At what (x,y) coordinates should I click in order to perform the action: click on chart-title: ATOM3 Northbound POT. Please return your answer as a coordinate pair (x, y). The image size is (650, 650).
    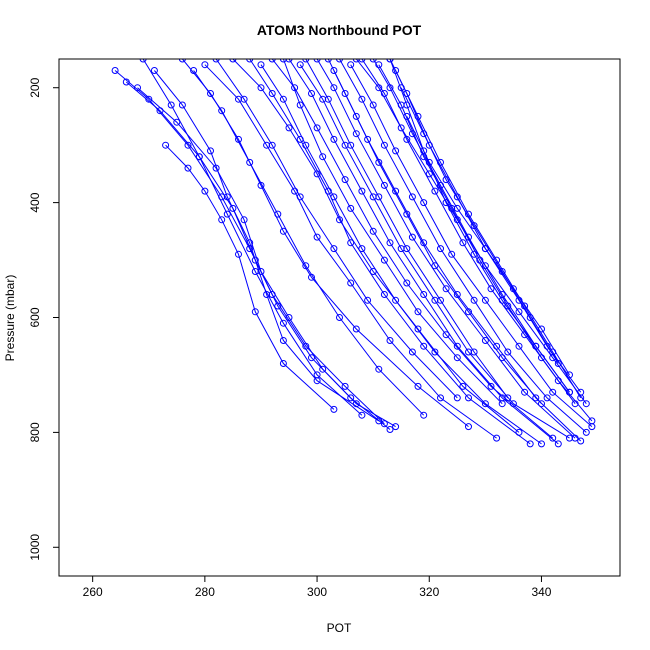
    Looking at the image, I should click on (339, 30).